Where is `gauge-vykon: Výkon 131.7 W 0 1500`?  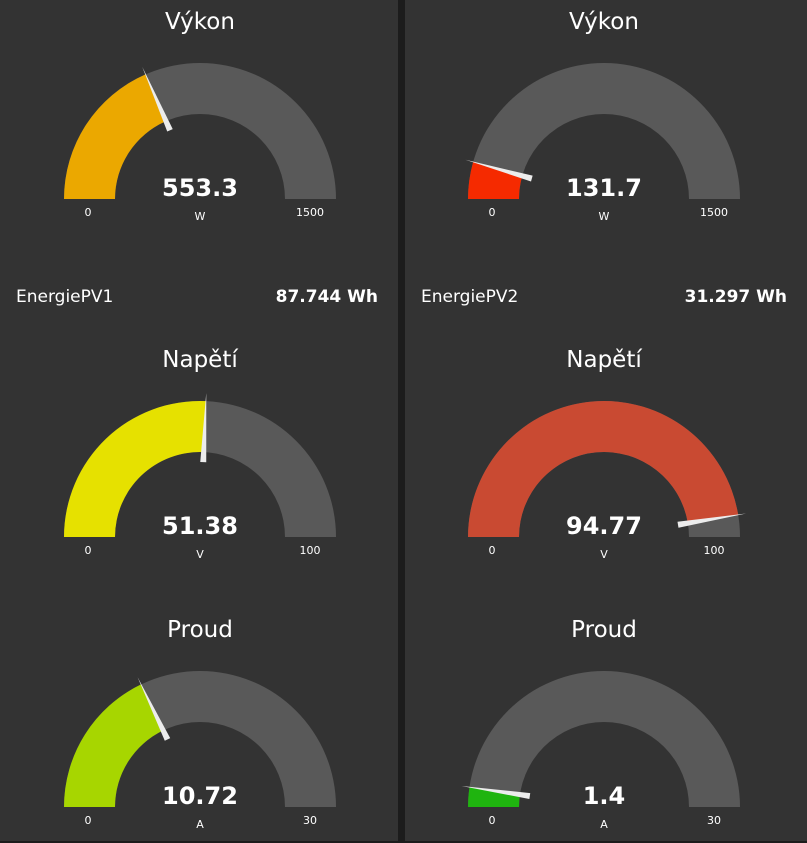 gauge-vykon: Výkon 131.7 W 0 1500 is located at coordinates (602, 116).